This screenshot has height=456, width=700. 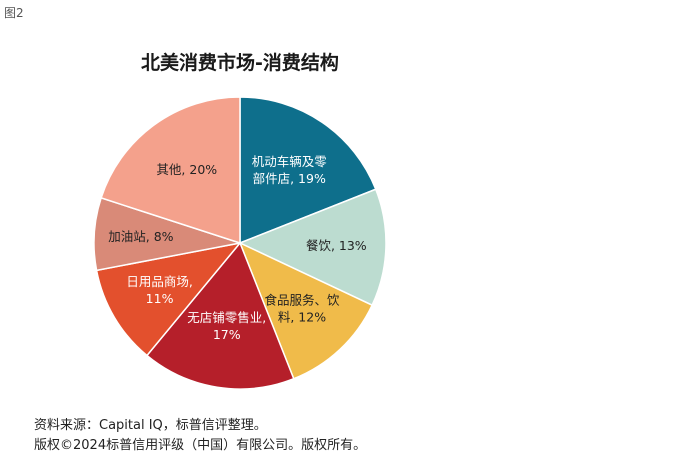 I want to click on chart-title: 北美消费市场-消费结构, so click(x=240, y=63).